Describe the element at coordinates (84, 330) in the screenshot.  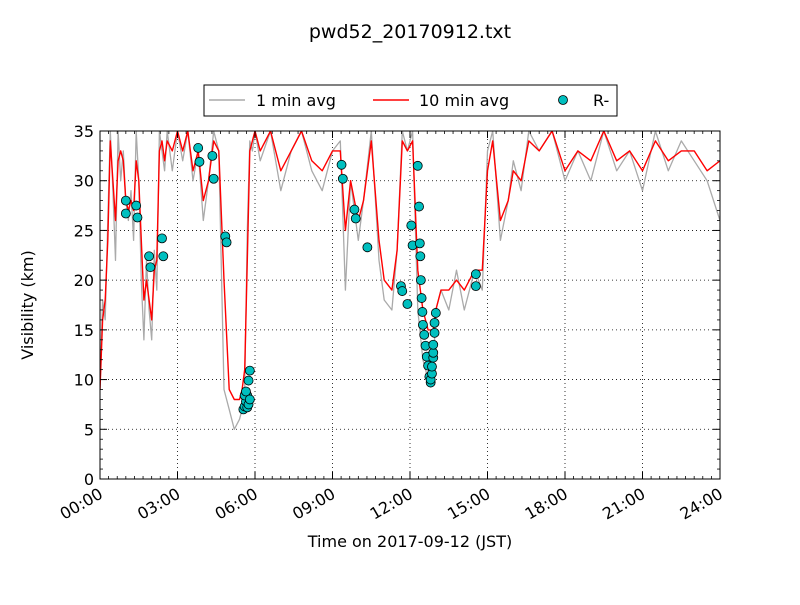
I see `y-tick-label: 15` at that location.